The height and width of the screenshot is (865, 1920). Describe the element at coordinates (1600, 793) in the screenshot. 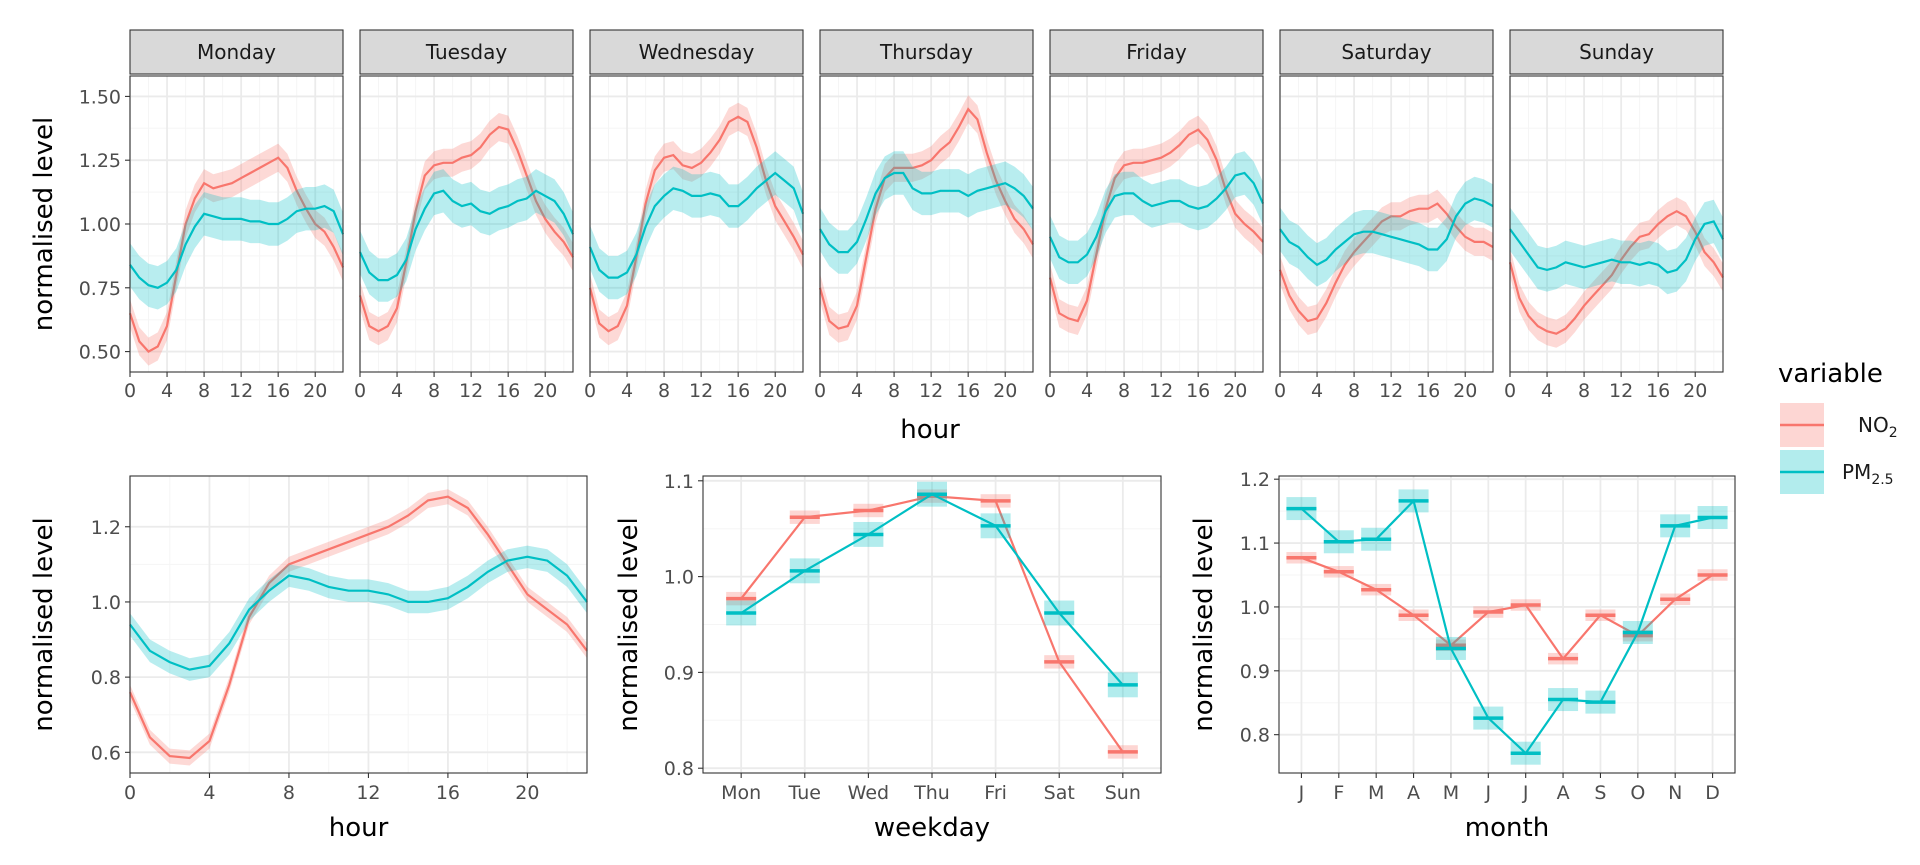

I see `x-tick-label: S` at that location.